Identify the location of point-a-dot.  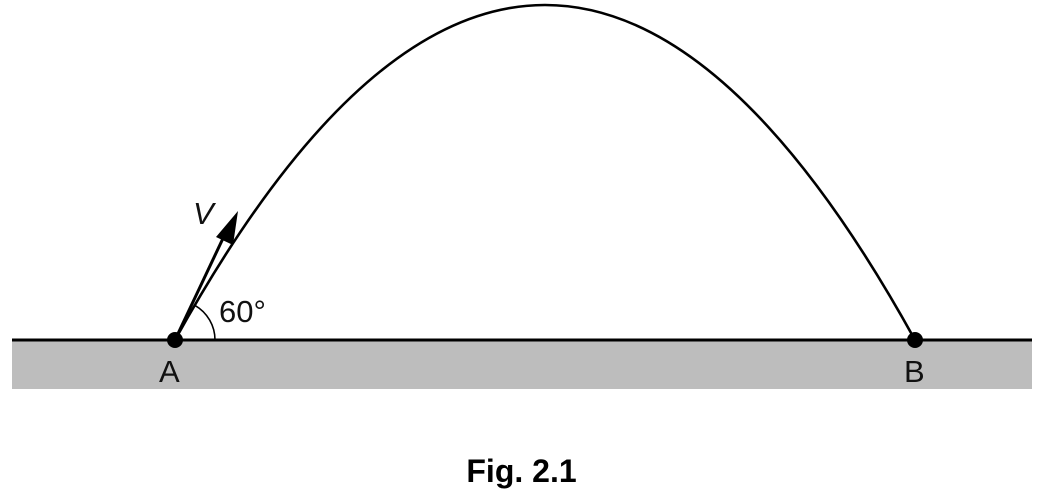
(175, 340).